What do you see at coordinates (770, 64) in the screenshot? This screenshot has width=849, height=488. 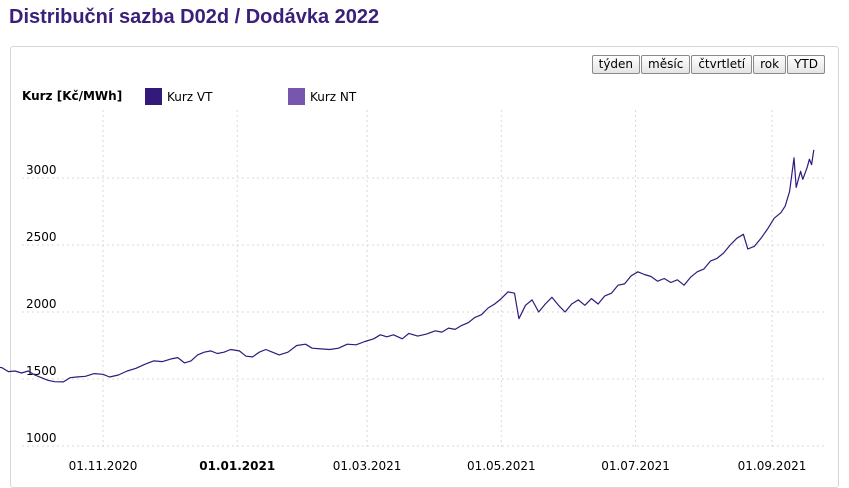 I see `range-year-button: rok` at bounding box center [770, 64].